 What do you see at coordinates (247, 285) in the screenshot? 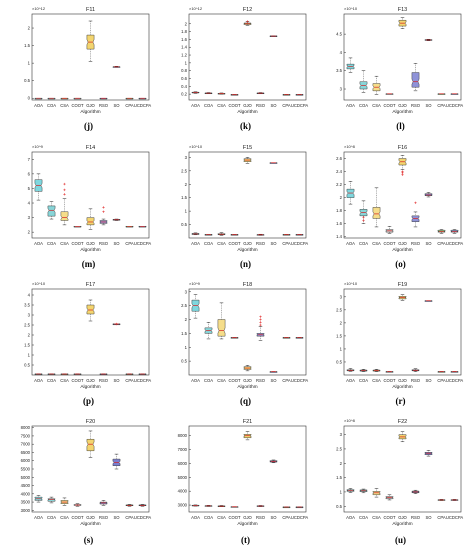
I see `panel-title: F18` at bounding box center [247, 285].